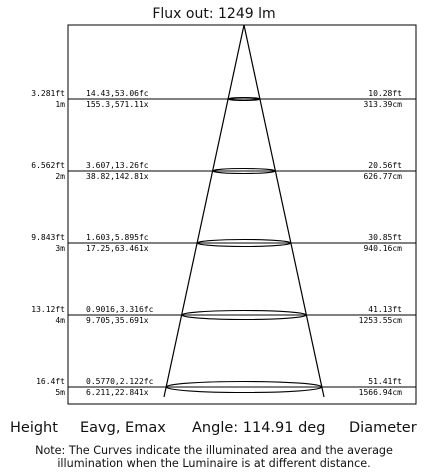 This screenshot has width=428, height=476. What do you see at coordinates (117, 176) in the screenshot?
I see `eavg-emax-lx-label: 38.82,142.81x` at bounding box center [117, 176].